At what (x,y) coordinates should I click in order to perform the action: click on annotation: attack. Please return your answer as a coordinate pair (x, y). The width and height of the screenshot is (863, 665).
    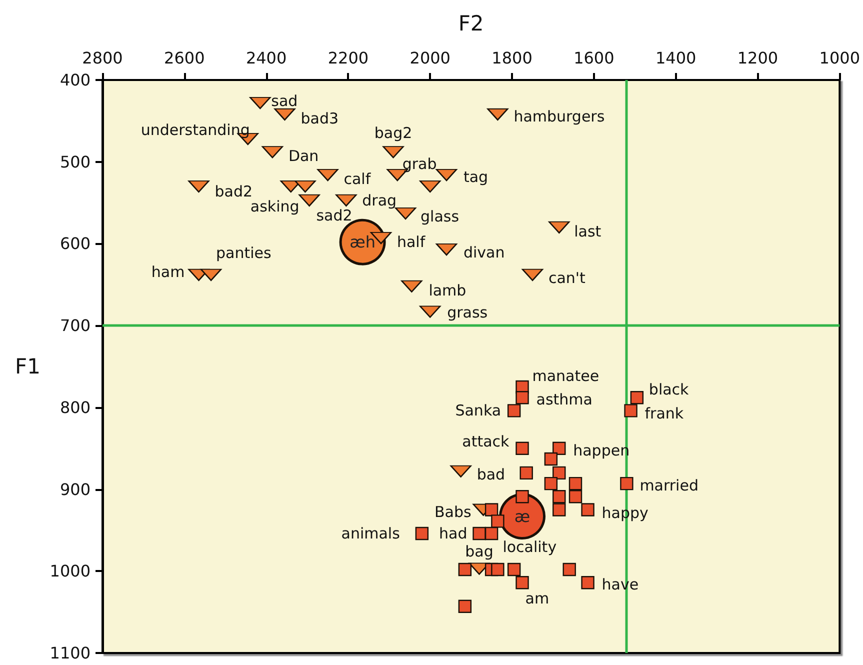
    Looking at the image, I should click on (486, 441).